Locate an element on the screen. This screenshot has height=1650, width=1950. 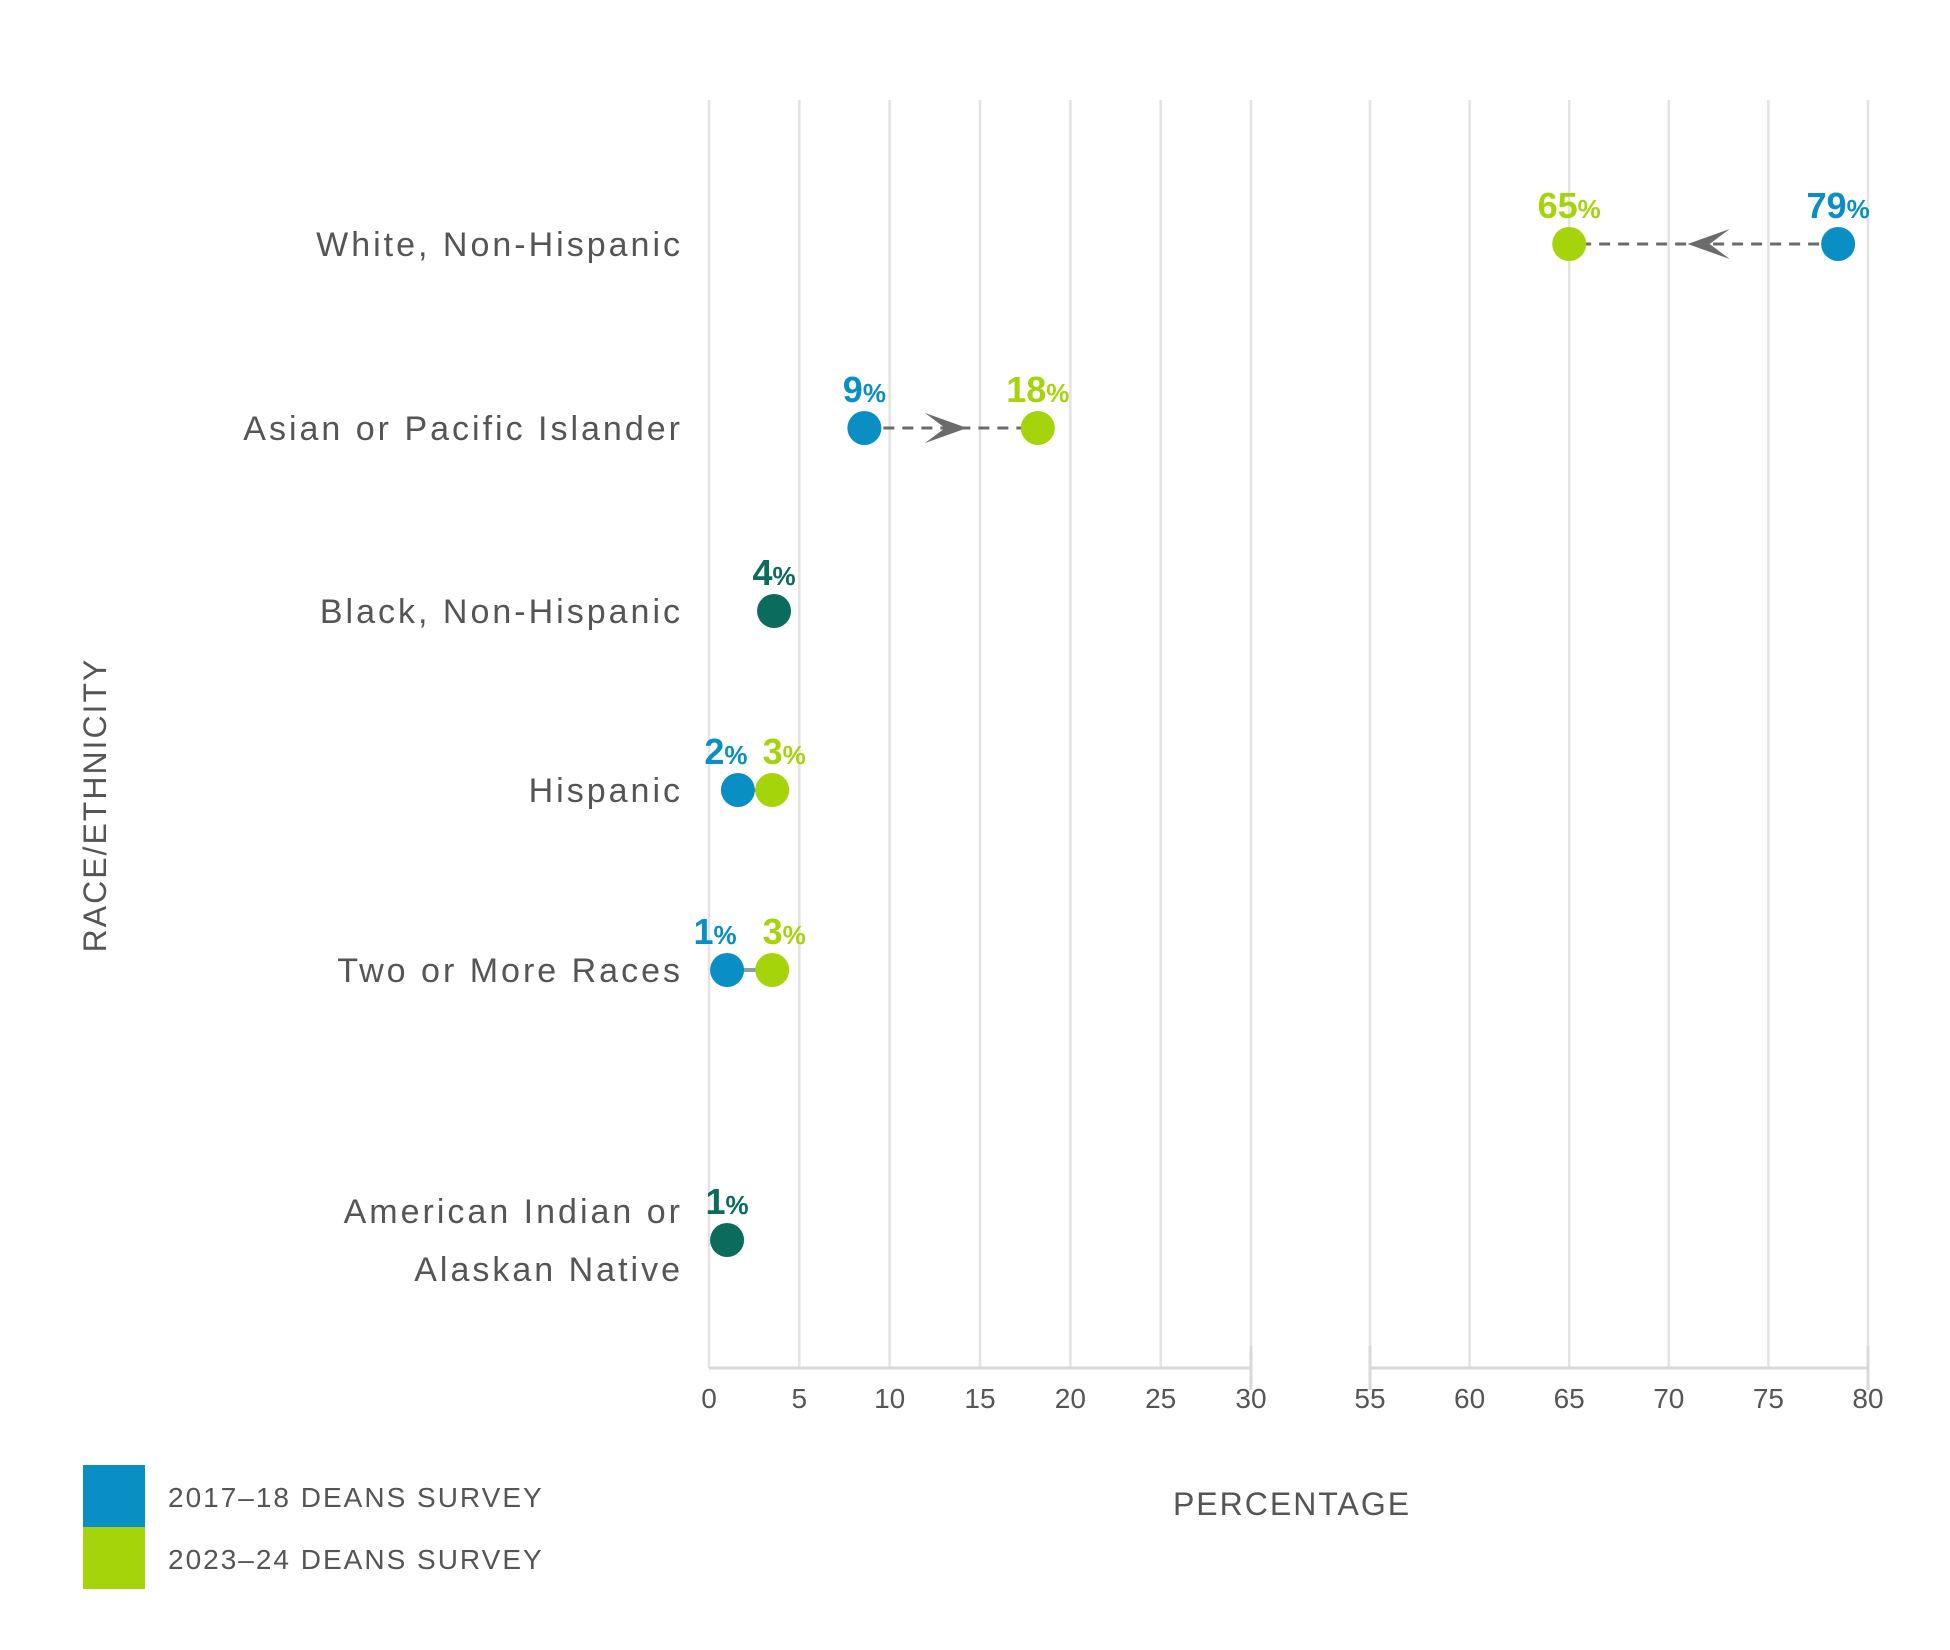
value-label-2023-3: 3% is located at coordinates (784, 751).